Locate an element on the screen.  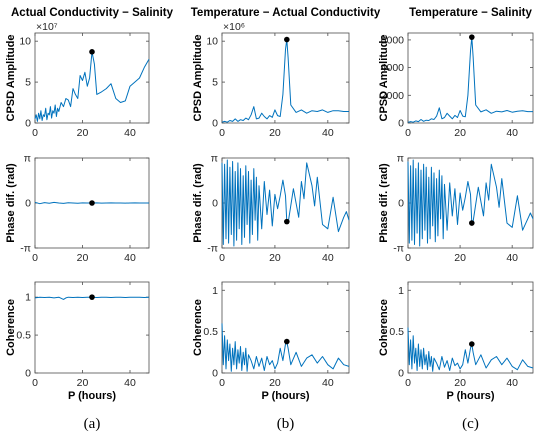
panel-title: Temperature − Actual Conductivity is located at coordinates (286, 13).